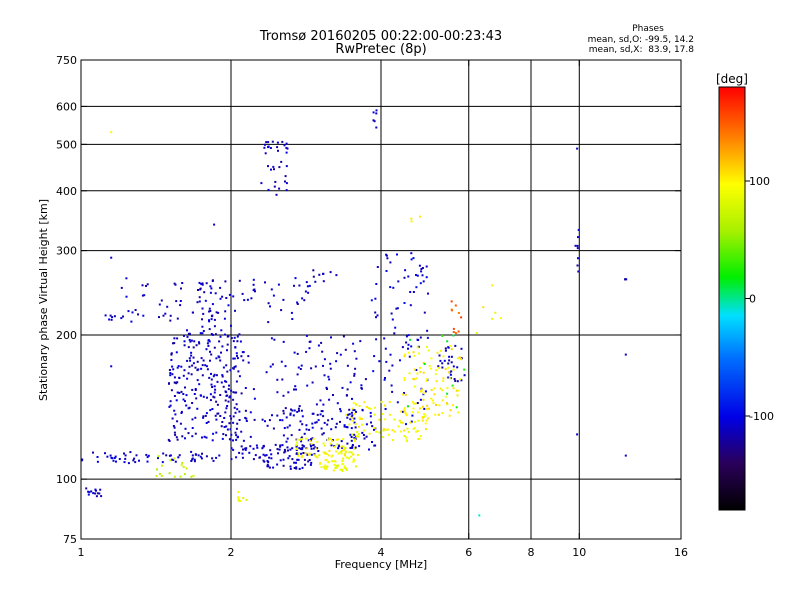 The height and width of the screenshot is (600, 800). Describe the element at coordinates (81, 552) in the screenshot. I see `x-tick-label: 1` at that location.